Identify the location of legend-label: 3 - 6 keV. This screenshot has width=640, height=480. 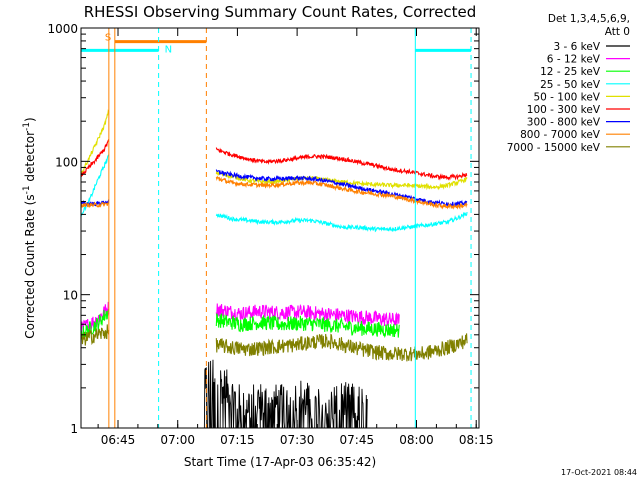
(576, 47).